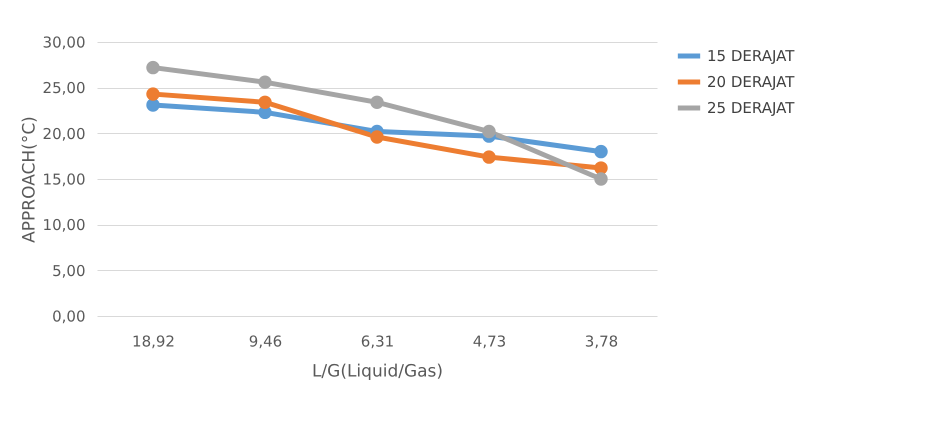 Image resolution: width=951 pixels, height=426 pixels. What do you see at coordinates (69, 271) in the screenshot?
I see `y-tick-label: 5,00` at bounding box center [69, 271].